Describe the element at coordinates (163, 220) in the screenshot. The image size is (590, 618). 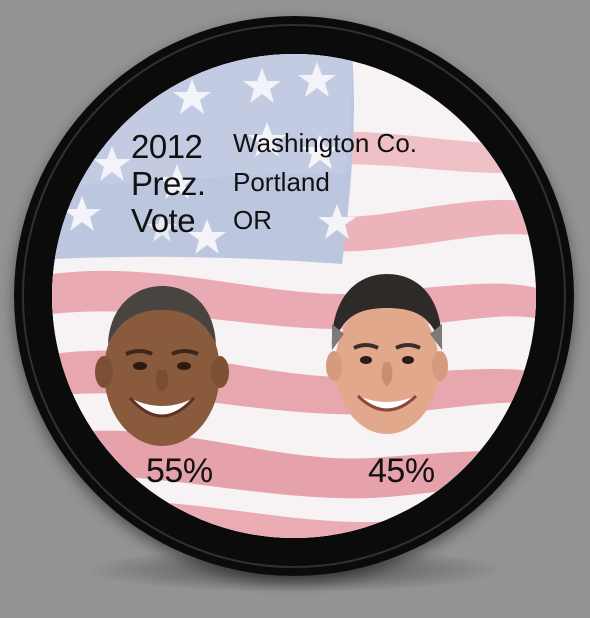
I see `title-line-3: Vote` at that location.